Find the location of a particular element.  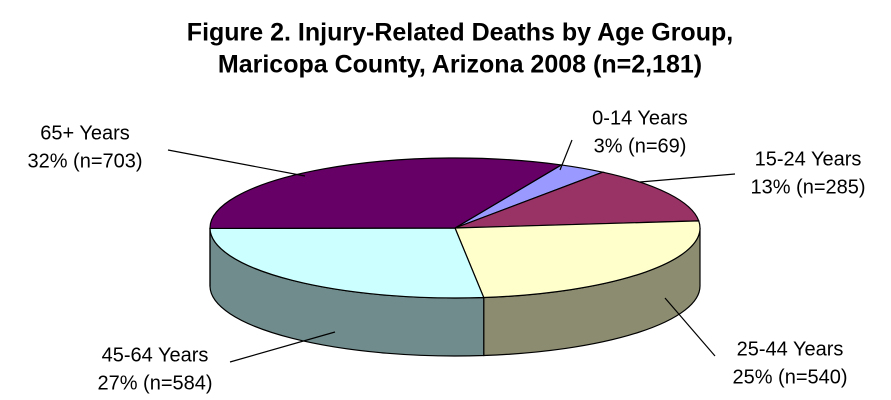

slice-label: 25-44 Years is located at coordinates (790, 349).